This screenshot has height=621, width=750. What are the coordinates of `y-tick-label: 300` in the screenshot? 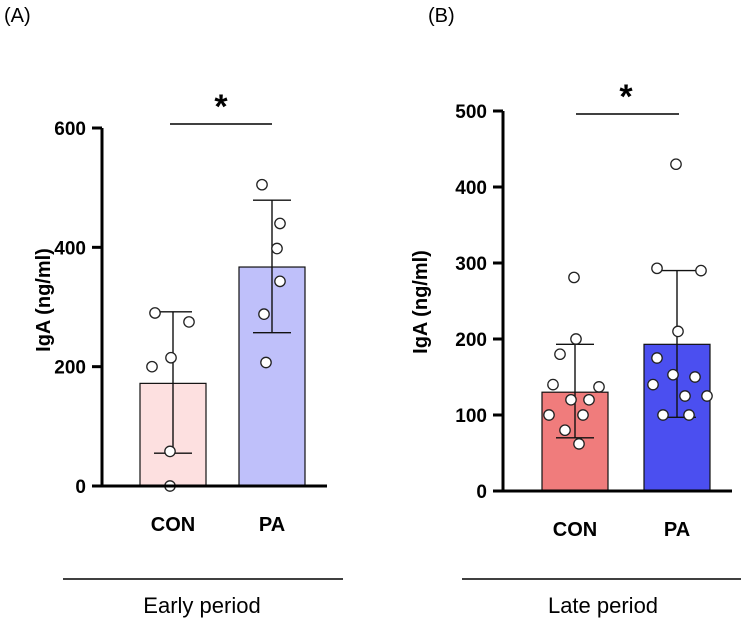 It's located at (471, 264).